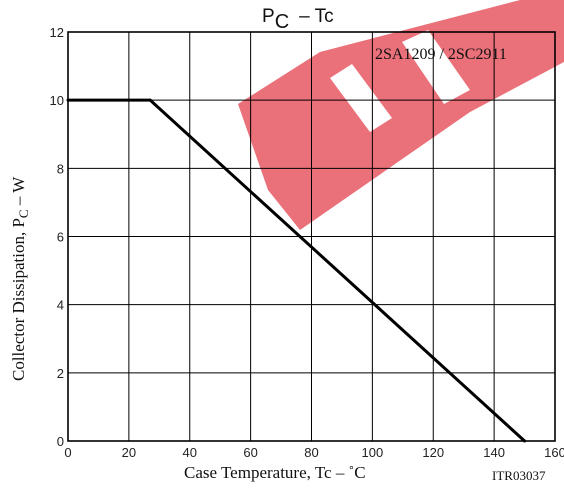 Image resolution: width=564 pixels, height=491 pixels. I want to click on y-tick-label: 0, so click(60, 441).